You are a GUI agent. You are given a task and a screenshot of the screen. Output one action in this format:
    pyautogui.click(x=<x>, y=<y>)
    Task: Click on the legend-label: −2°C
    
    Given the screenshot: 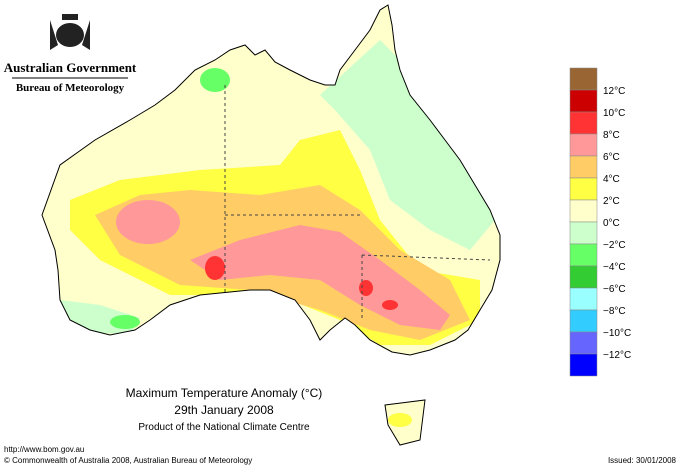 What is the action you would take?
    pyautogui.click(x=614, y=245)
    